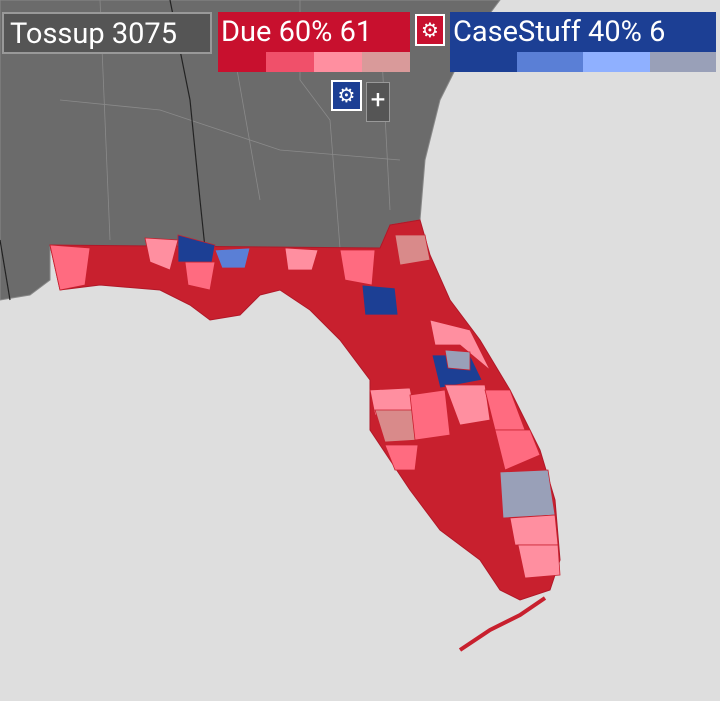 The image size is (720, 701). Describe the element at coordinates (314, 62) in the screenshot. I see `party-a-scale` at that location.